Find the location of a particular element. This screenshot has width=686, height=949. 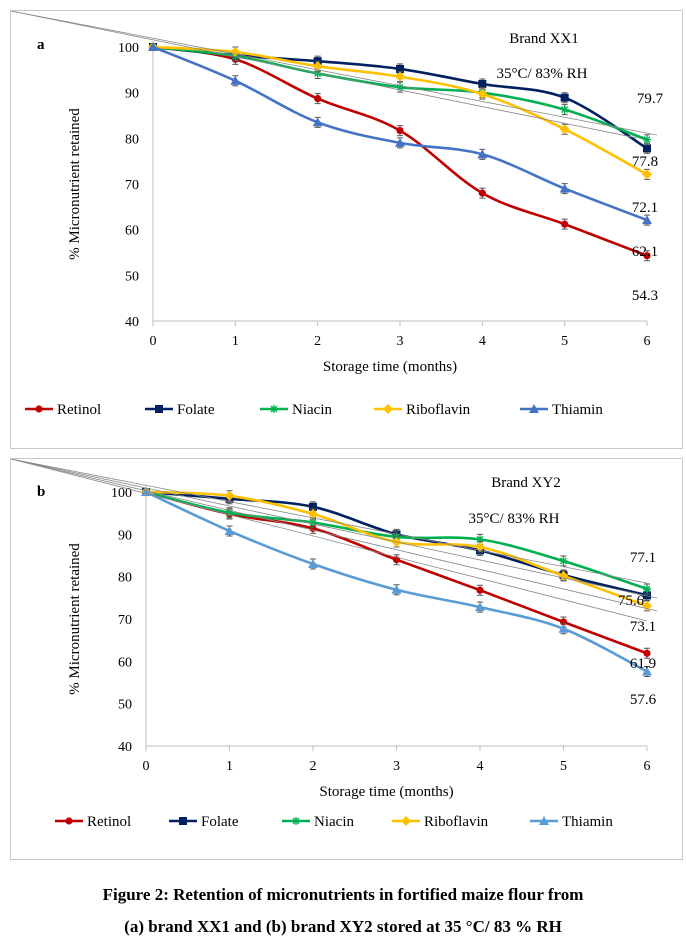

chart-b-y-axis-label: % Micronutrient retained is located at coordinates (75, 619).